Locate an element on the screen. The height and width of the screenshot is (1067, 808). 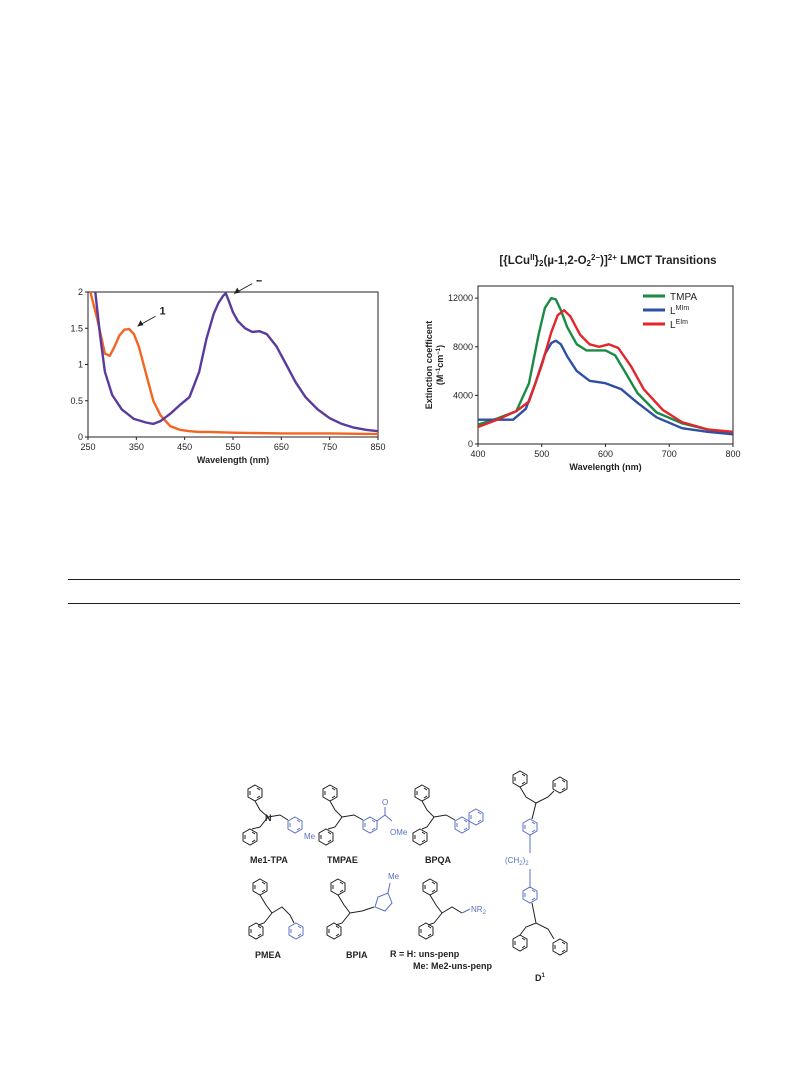
x-tick-label: 250 is located at coordinates (87, 447).